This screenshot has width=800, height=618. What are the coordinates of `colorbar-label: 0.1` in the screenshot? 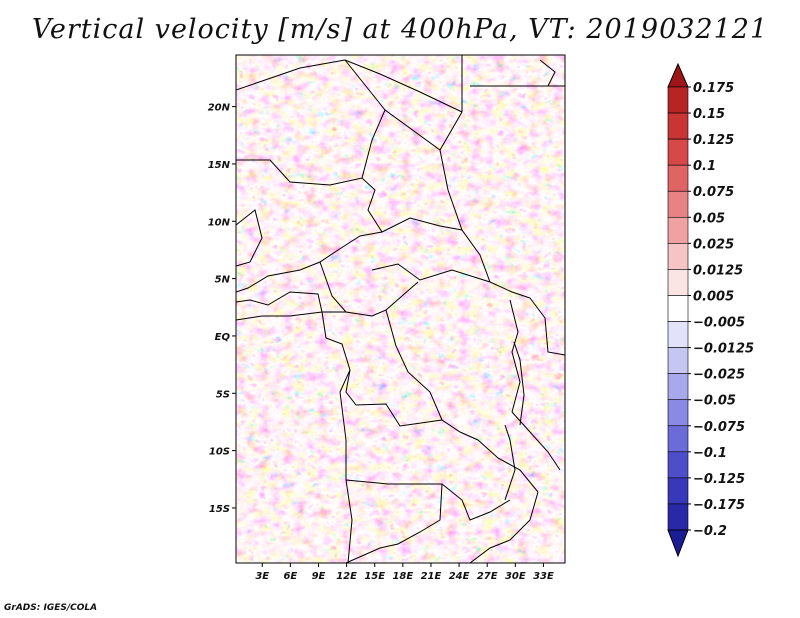 It's located at (704, 166).